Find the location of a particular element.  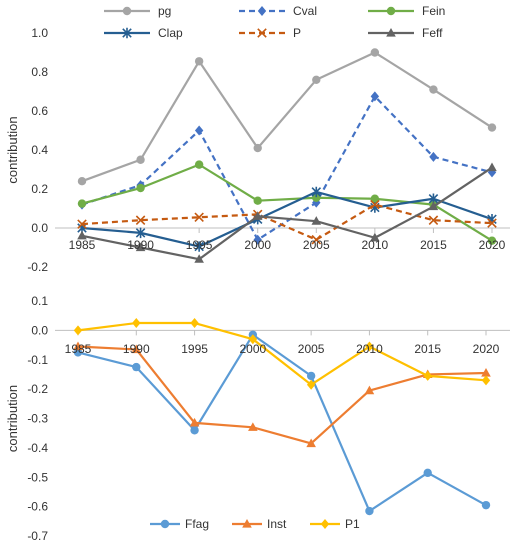

y-tick-label: -0.4 is located at coordinates (37, 448).